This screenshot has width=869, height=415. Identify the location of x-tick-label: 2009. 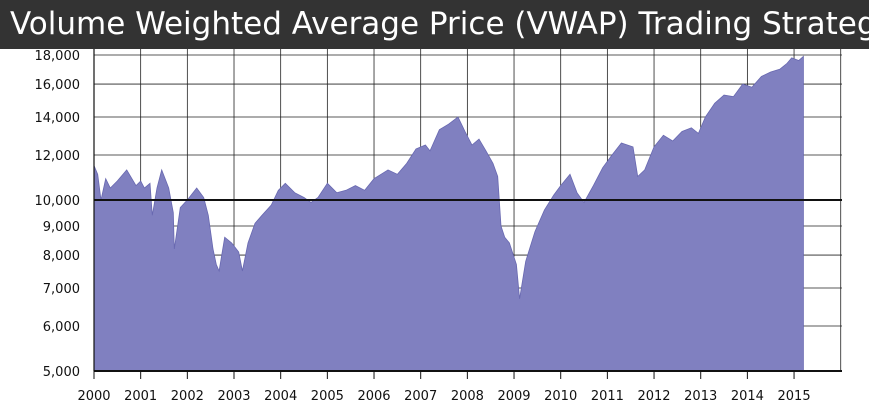
(513, 396).